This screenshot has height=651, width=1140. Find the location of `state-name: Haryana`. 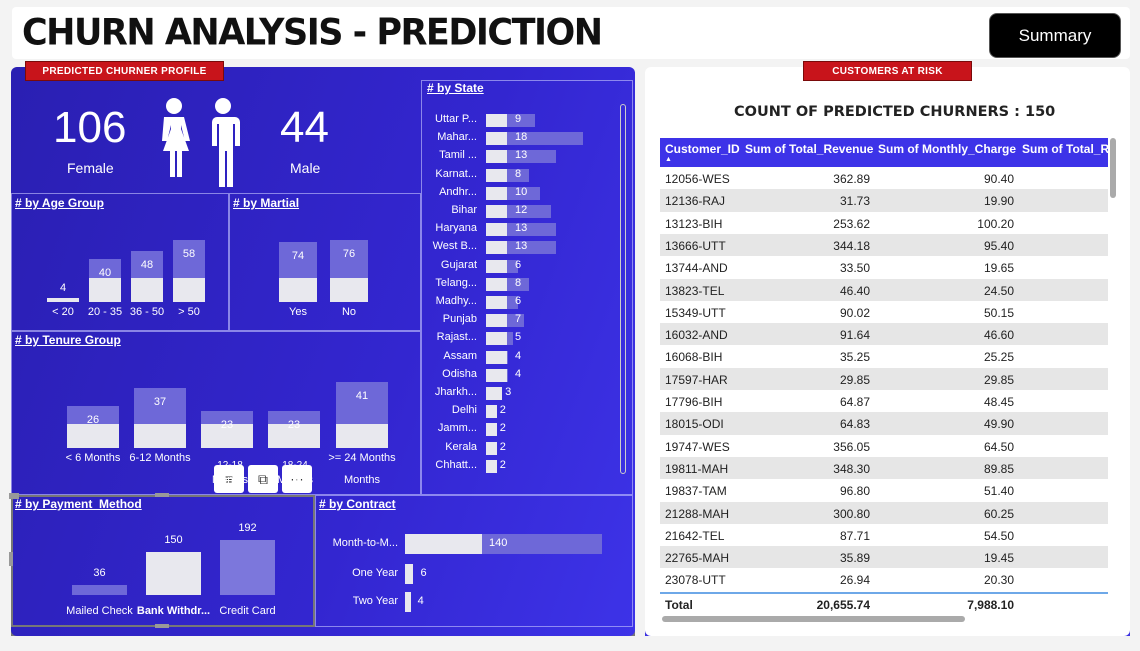

state-name: Haryana is located at coordinates (456, 228).